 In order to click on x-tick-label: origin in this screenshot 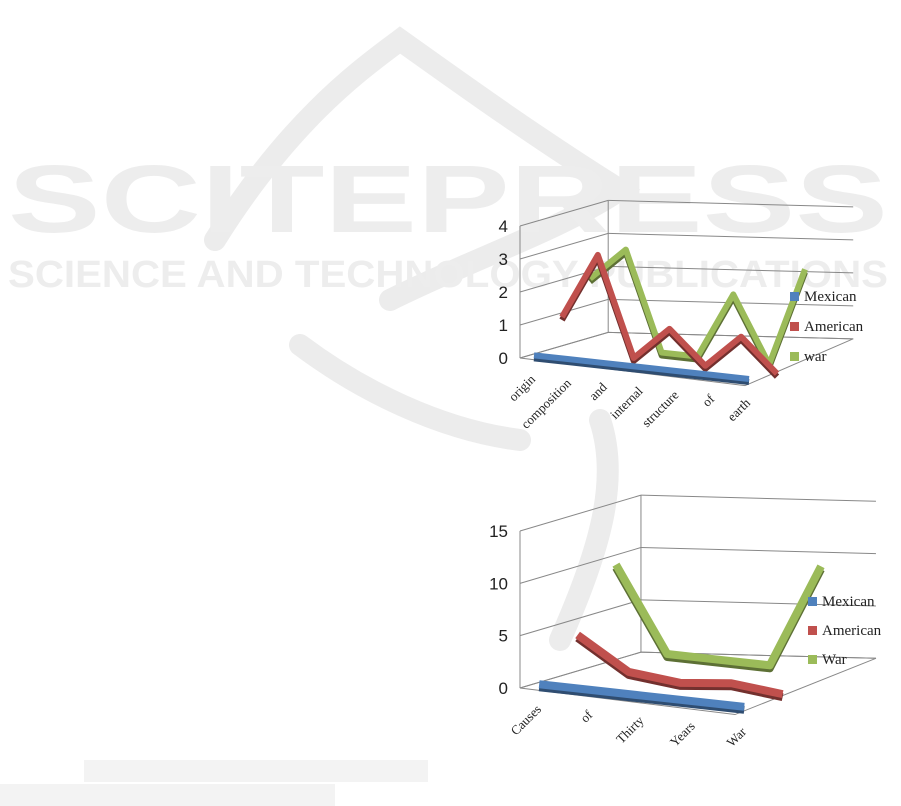, I will do `click(522, 387)`.